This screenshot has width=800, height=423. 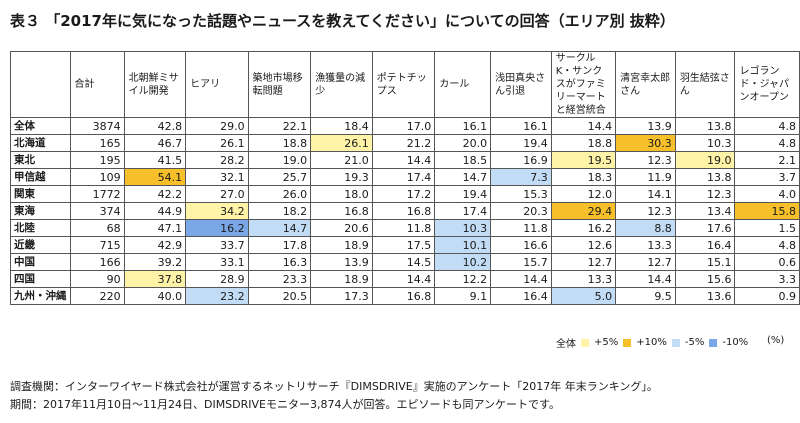 I want to click on header-cell: 羽生結弦さん, so click(x=705, y=84).